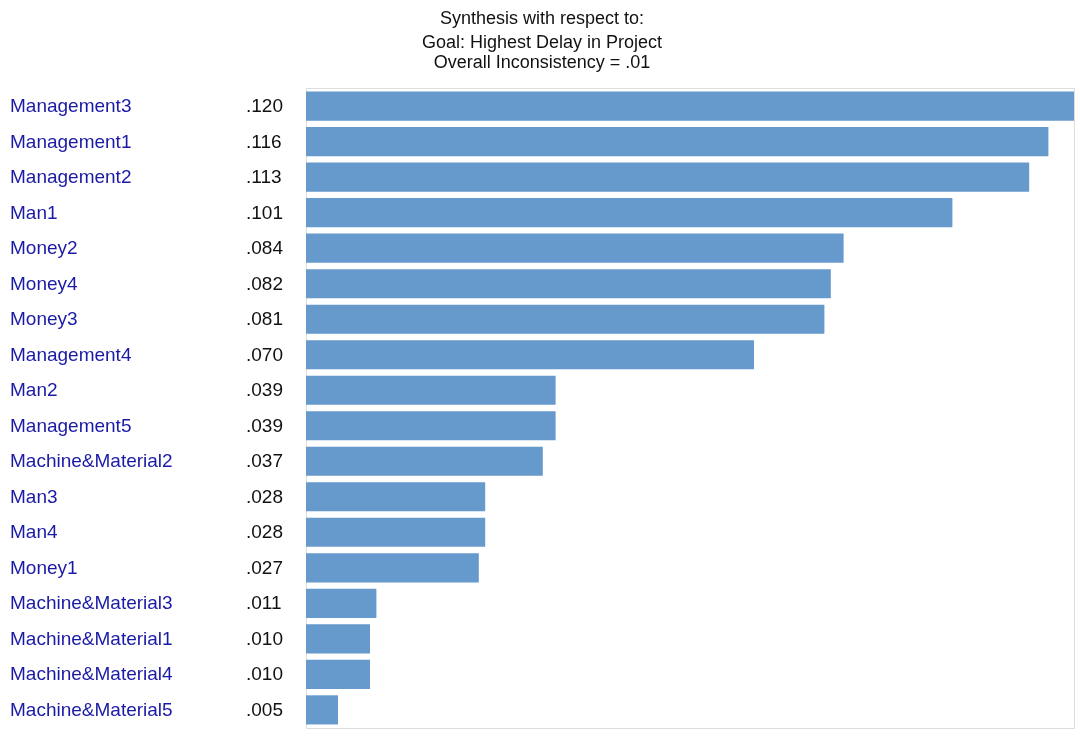  Describe the element at coordinates (34, 390) in the screenshot. I see `y-tick-label: Man2` at that location.